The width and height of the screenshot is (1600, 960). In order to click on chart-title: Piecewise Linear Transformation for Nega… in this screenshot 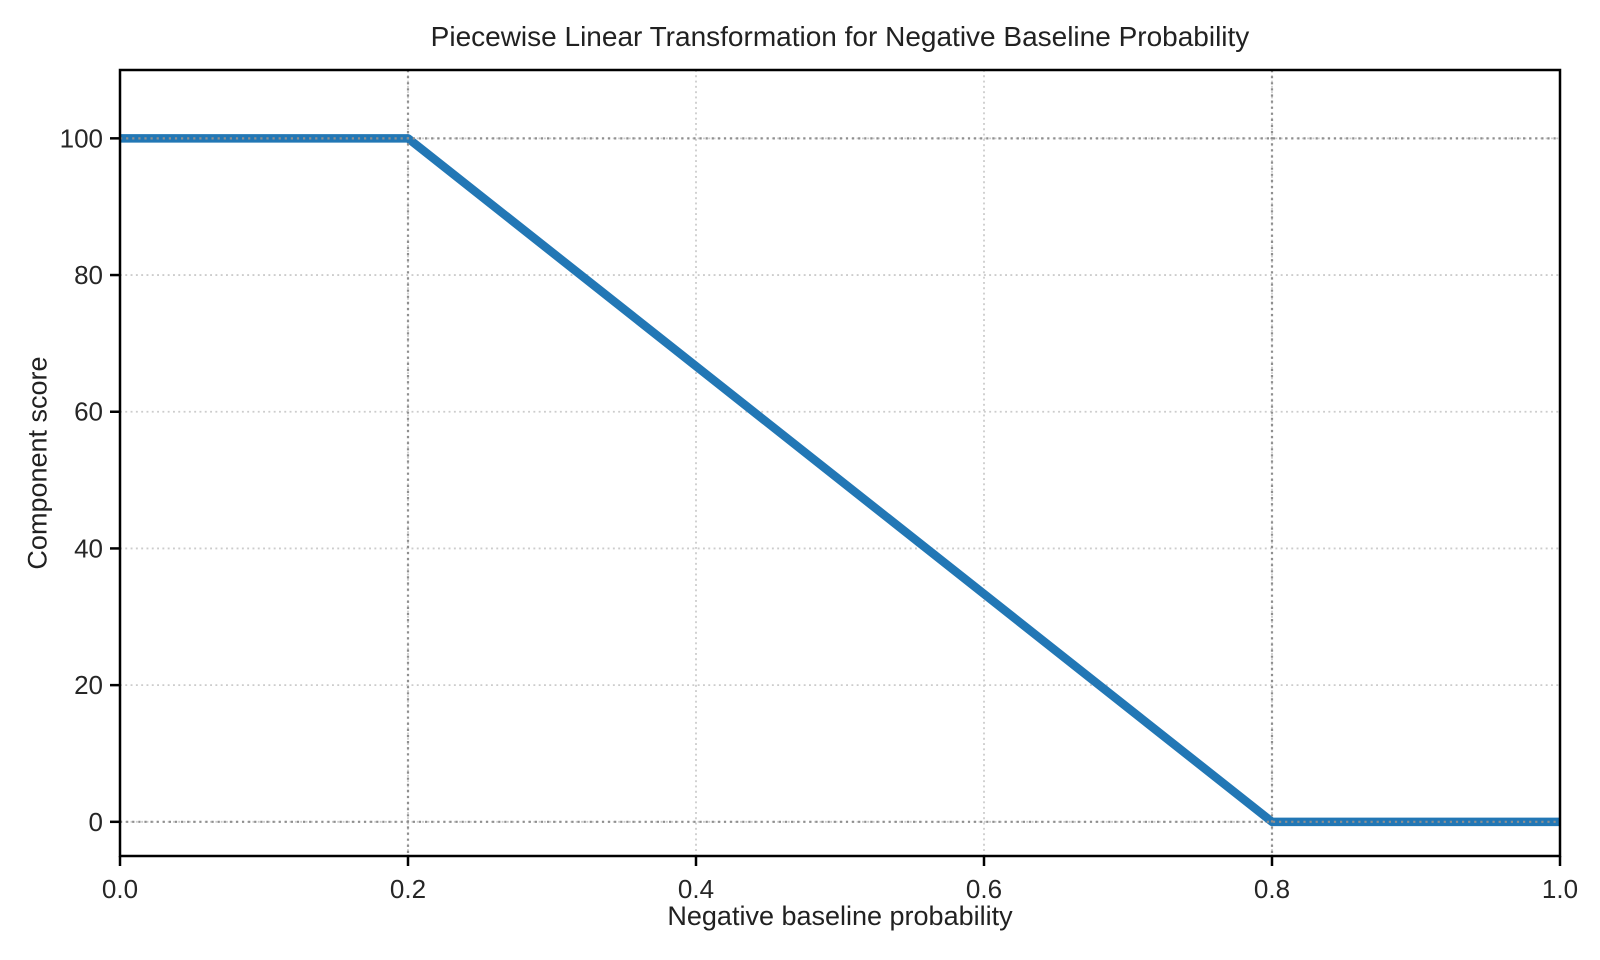, I will do `click(840, 36)`.